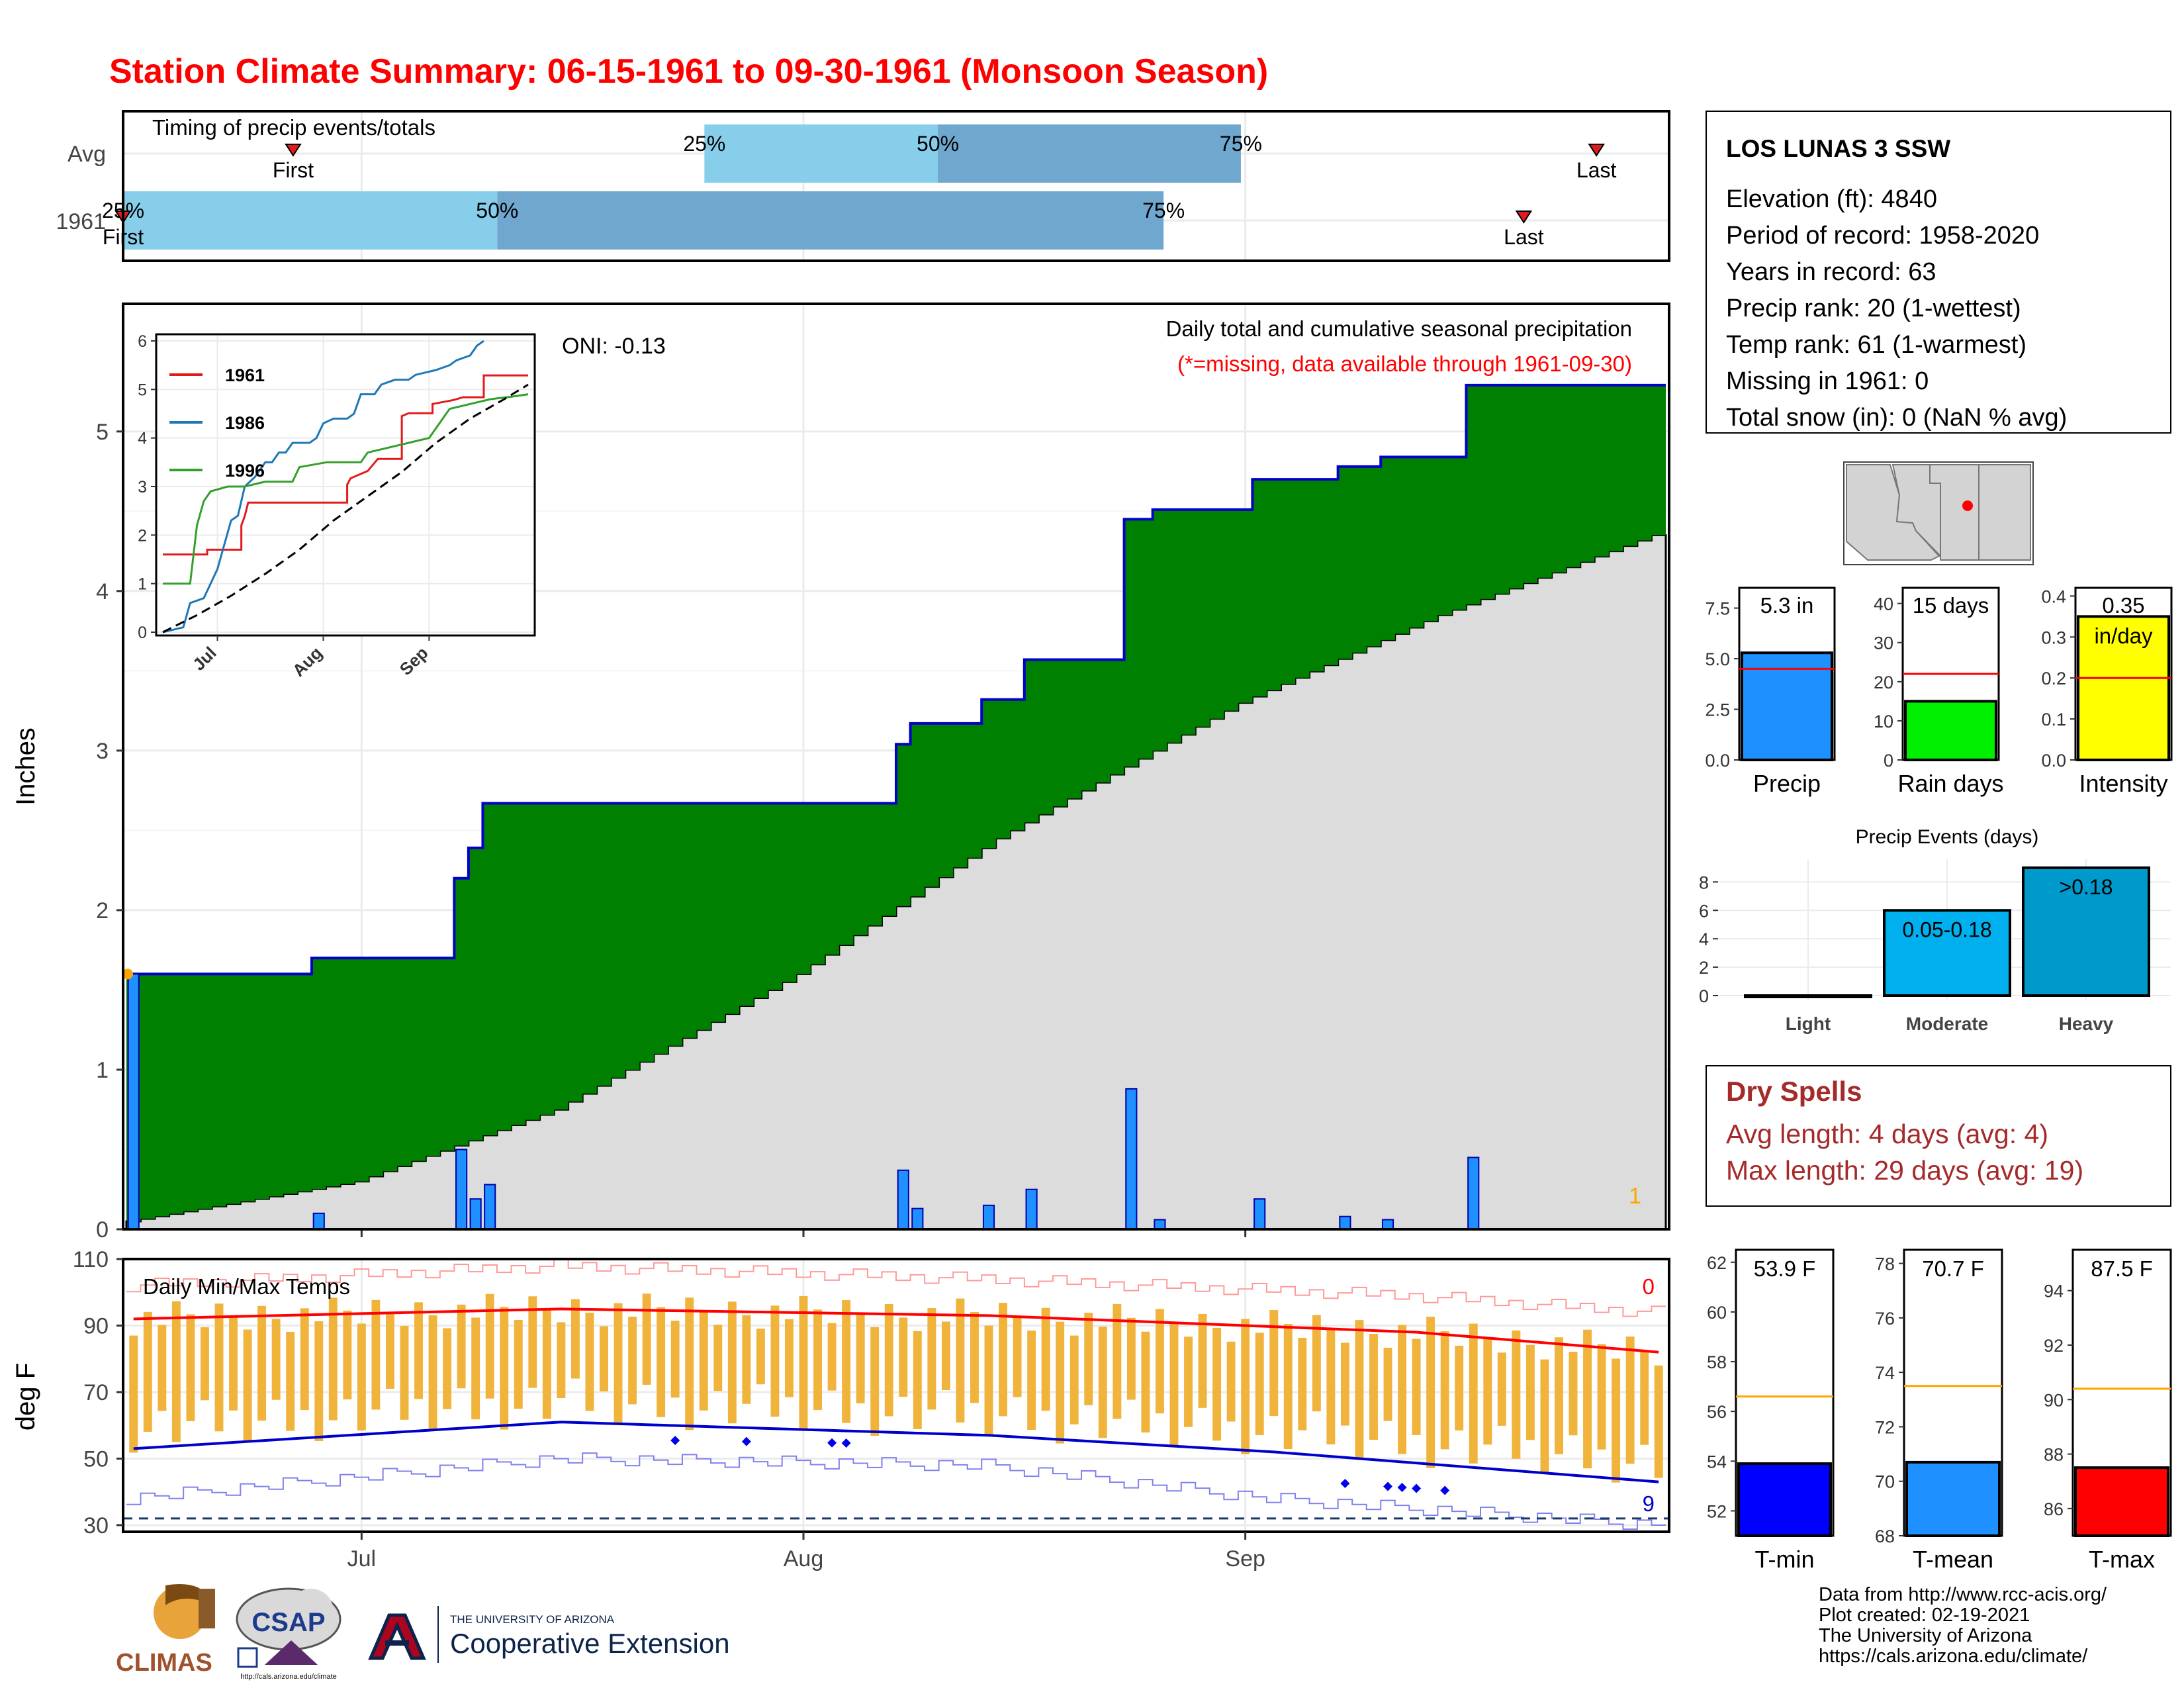  What do you see at coordinates (1838, 148) in the screenshot?
I see `station-name: LOS LUNAS 3 SSW` at bounding box center [1838, 148].